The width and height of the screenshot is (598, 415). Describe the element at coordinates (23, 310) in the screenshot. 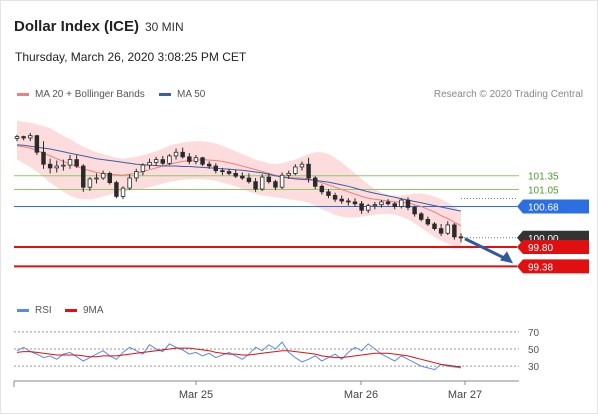

I see `rsi-swatch` at that location.